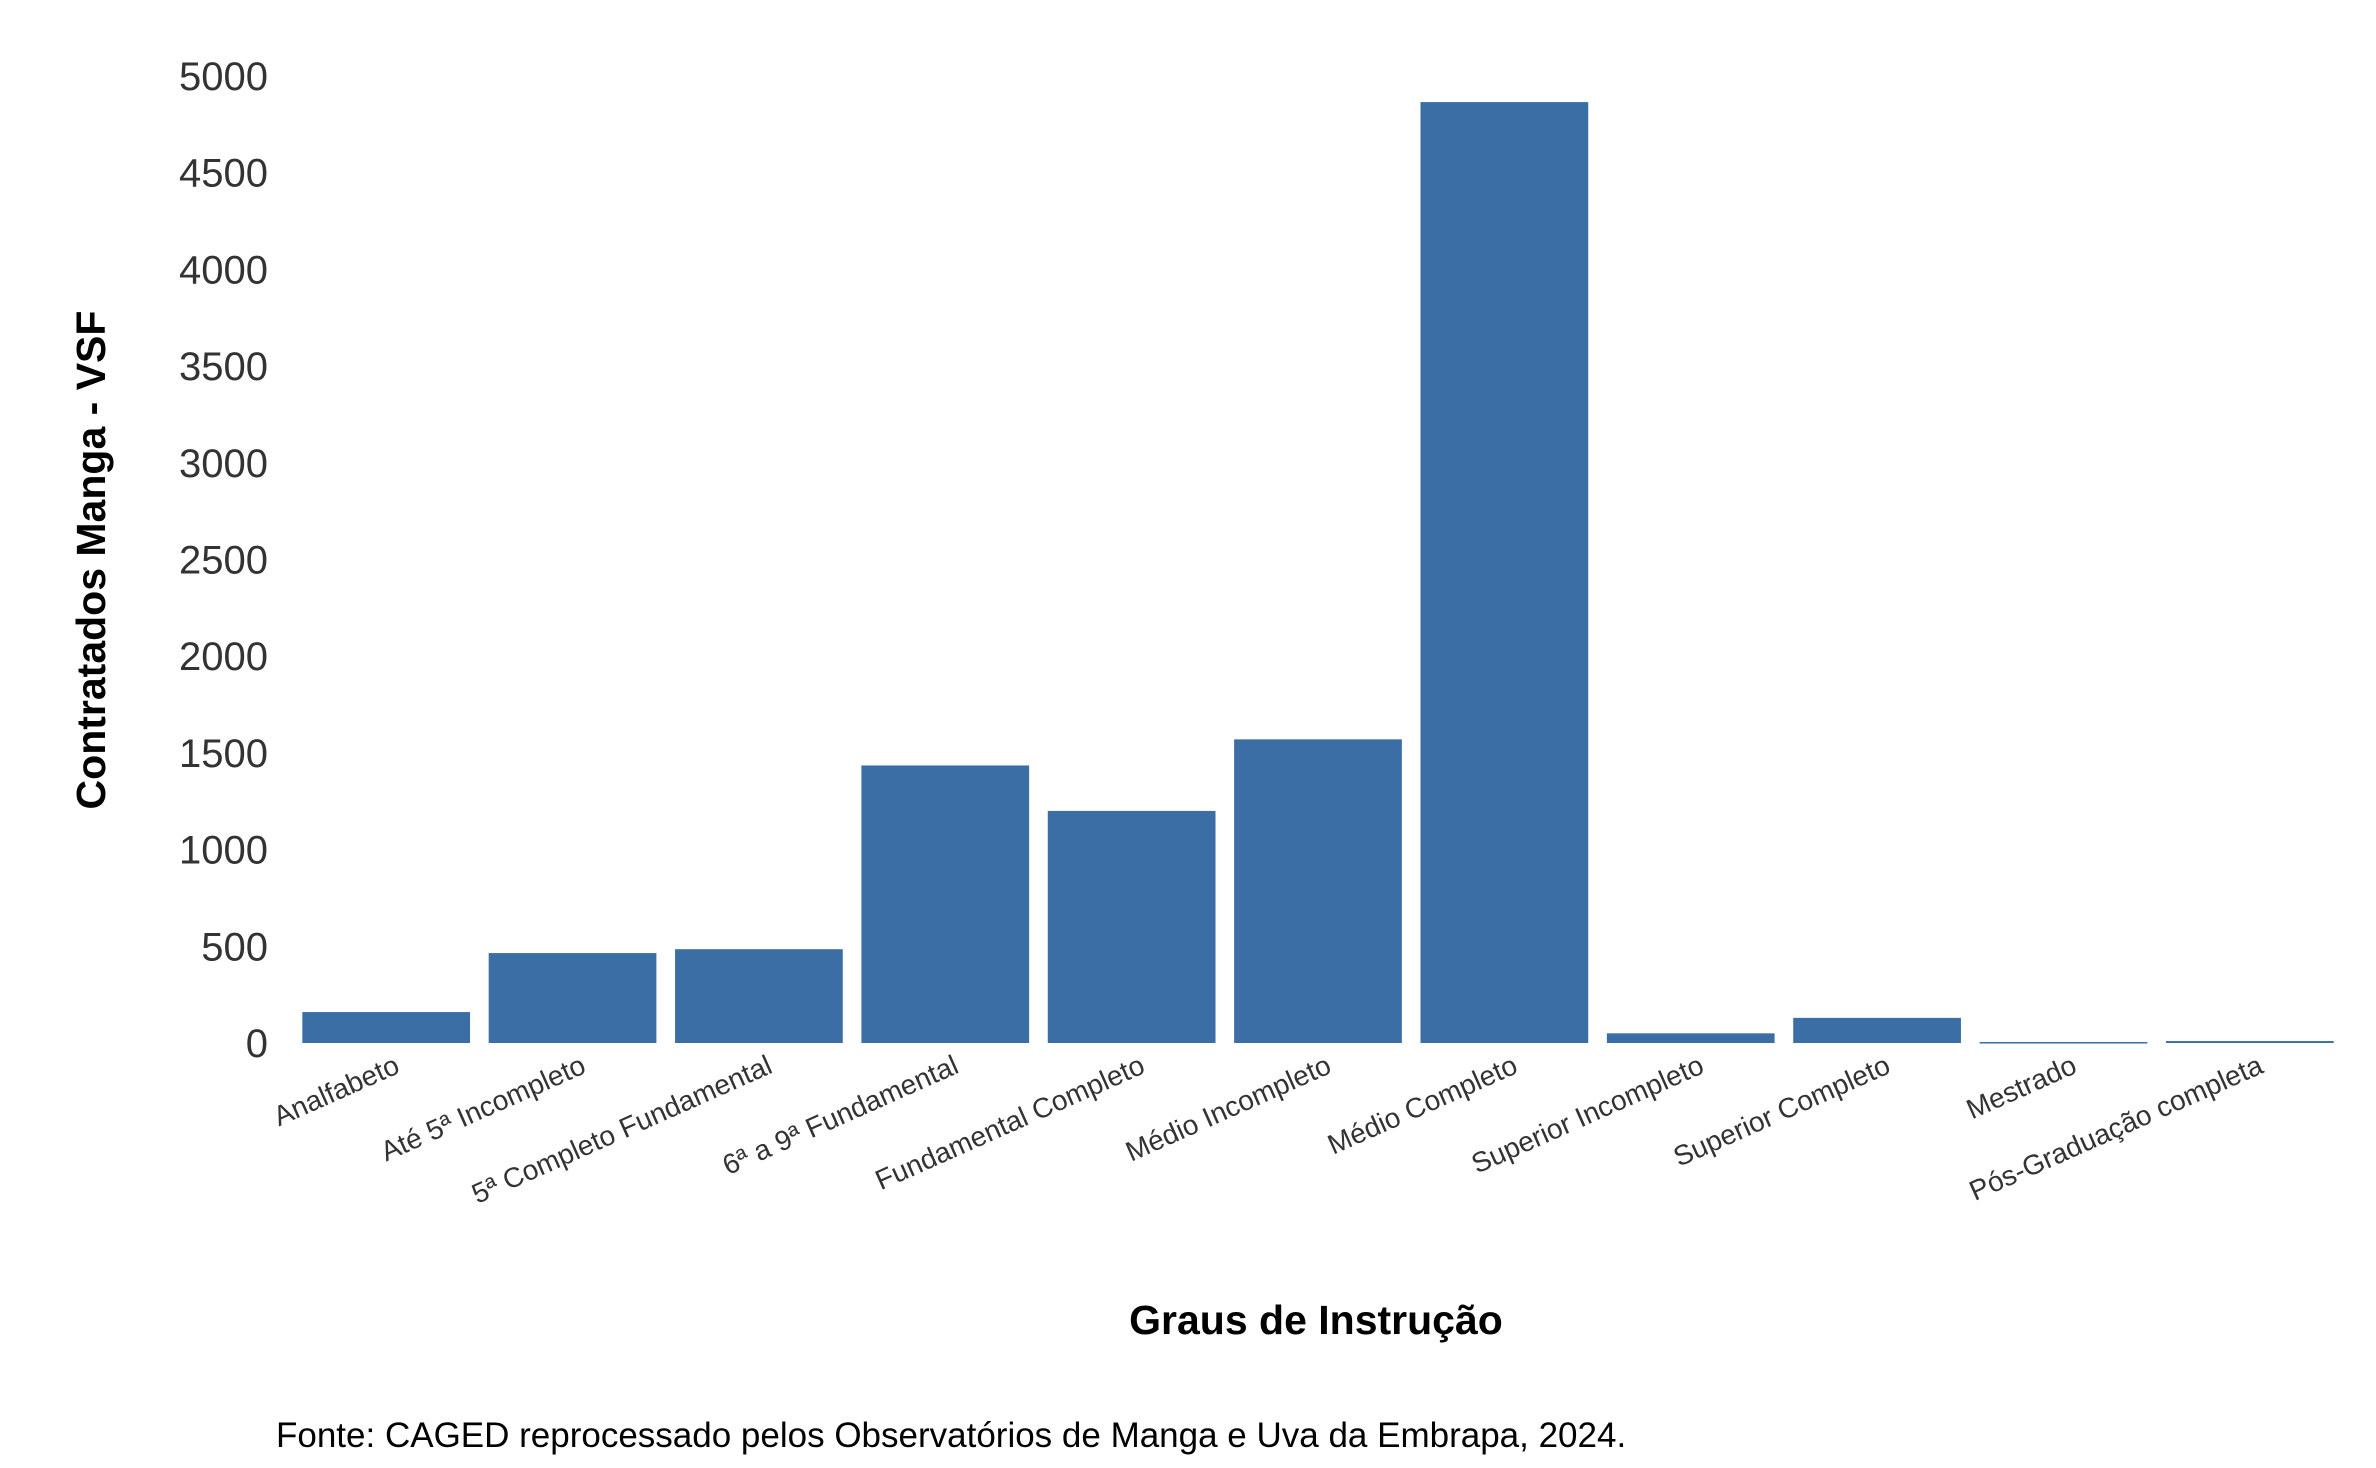 This screenshot has width=2376, height=1468. Describe the element at coordinates (257, 1044) in the screenshot. I see `y-tick-label: 0` at that location.